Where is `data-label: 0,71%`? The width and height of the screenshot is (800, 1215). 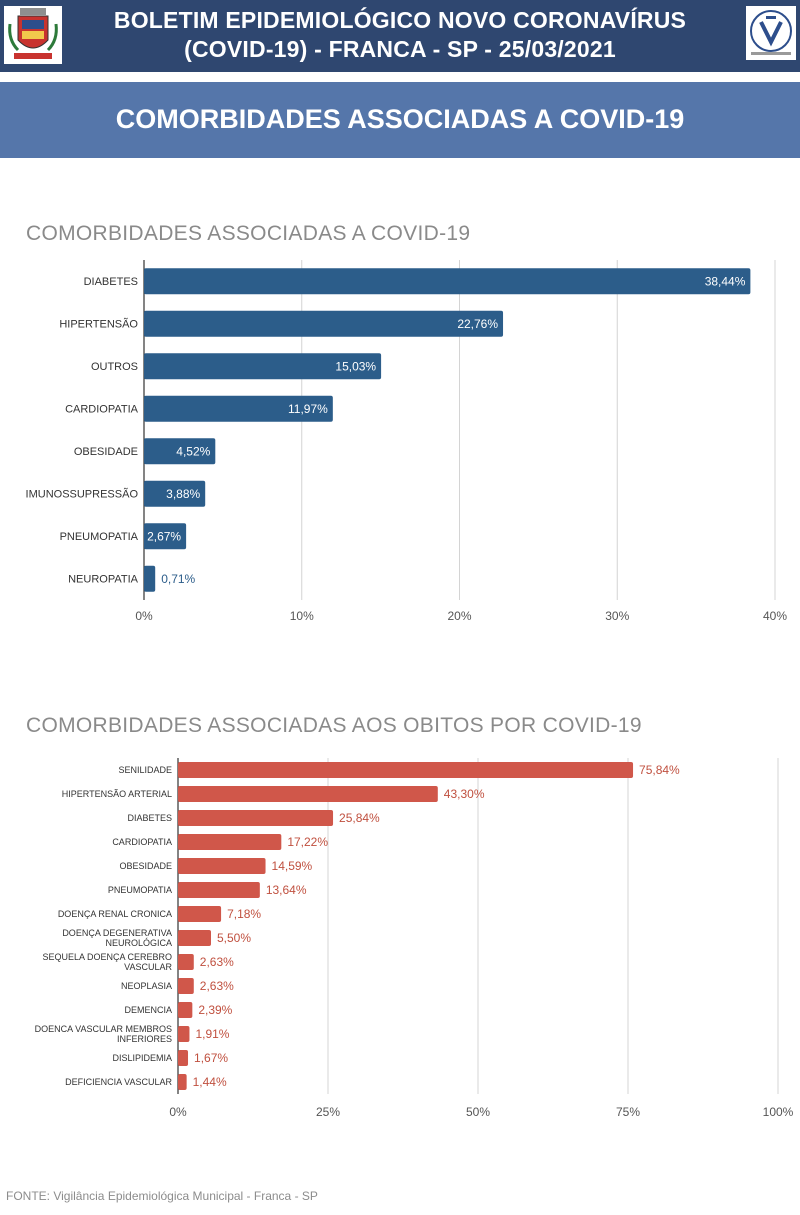 data-label: 0,71% is located at coordinates (178, 579).